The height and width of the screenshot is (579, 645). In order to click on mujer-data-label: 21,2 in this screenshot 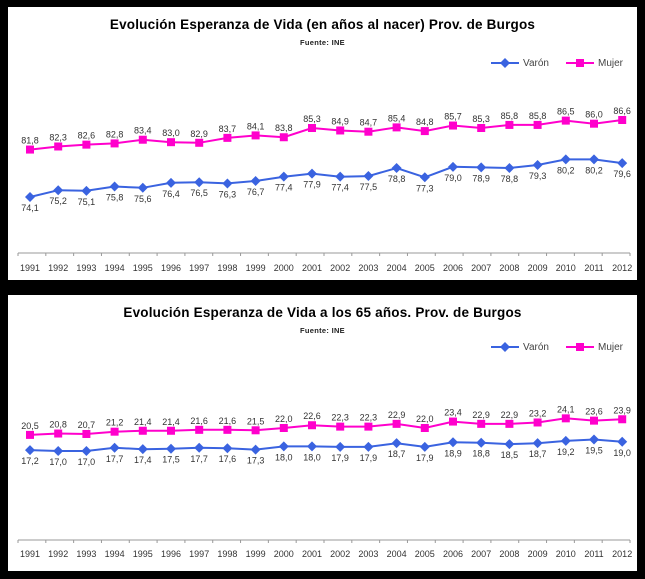, I will do `click(115, 423)`.